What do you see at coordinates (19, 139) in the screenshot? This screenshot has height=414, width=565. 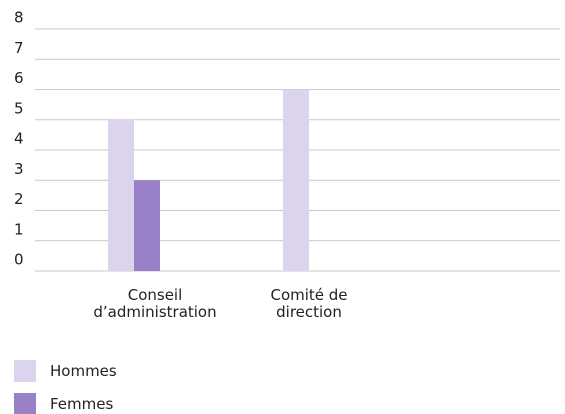 I see `y-tick-label: 4` at bounding box center [19, 139].